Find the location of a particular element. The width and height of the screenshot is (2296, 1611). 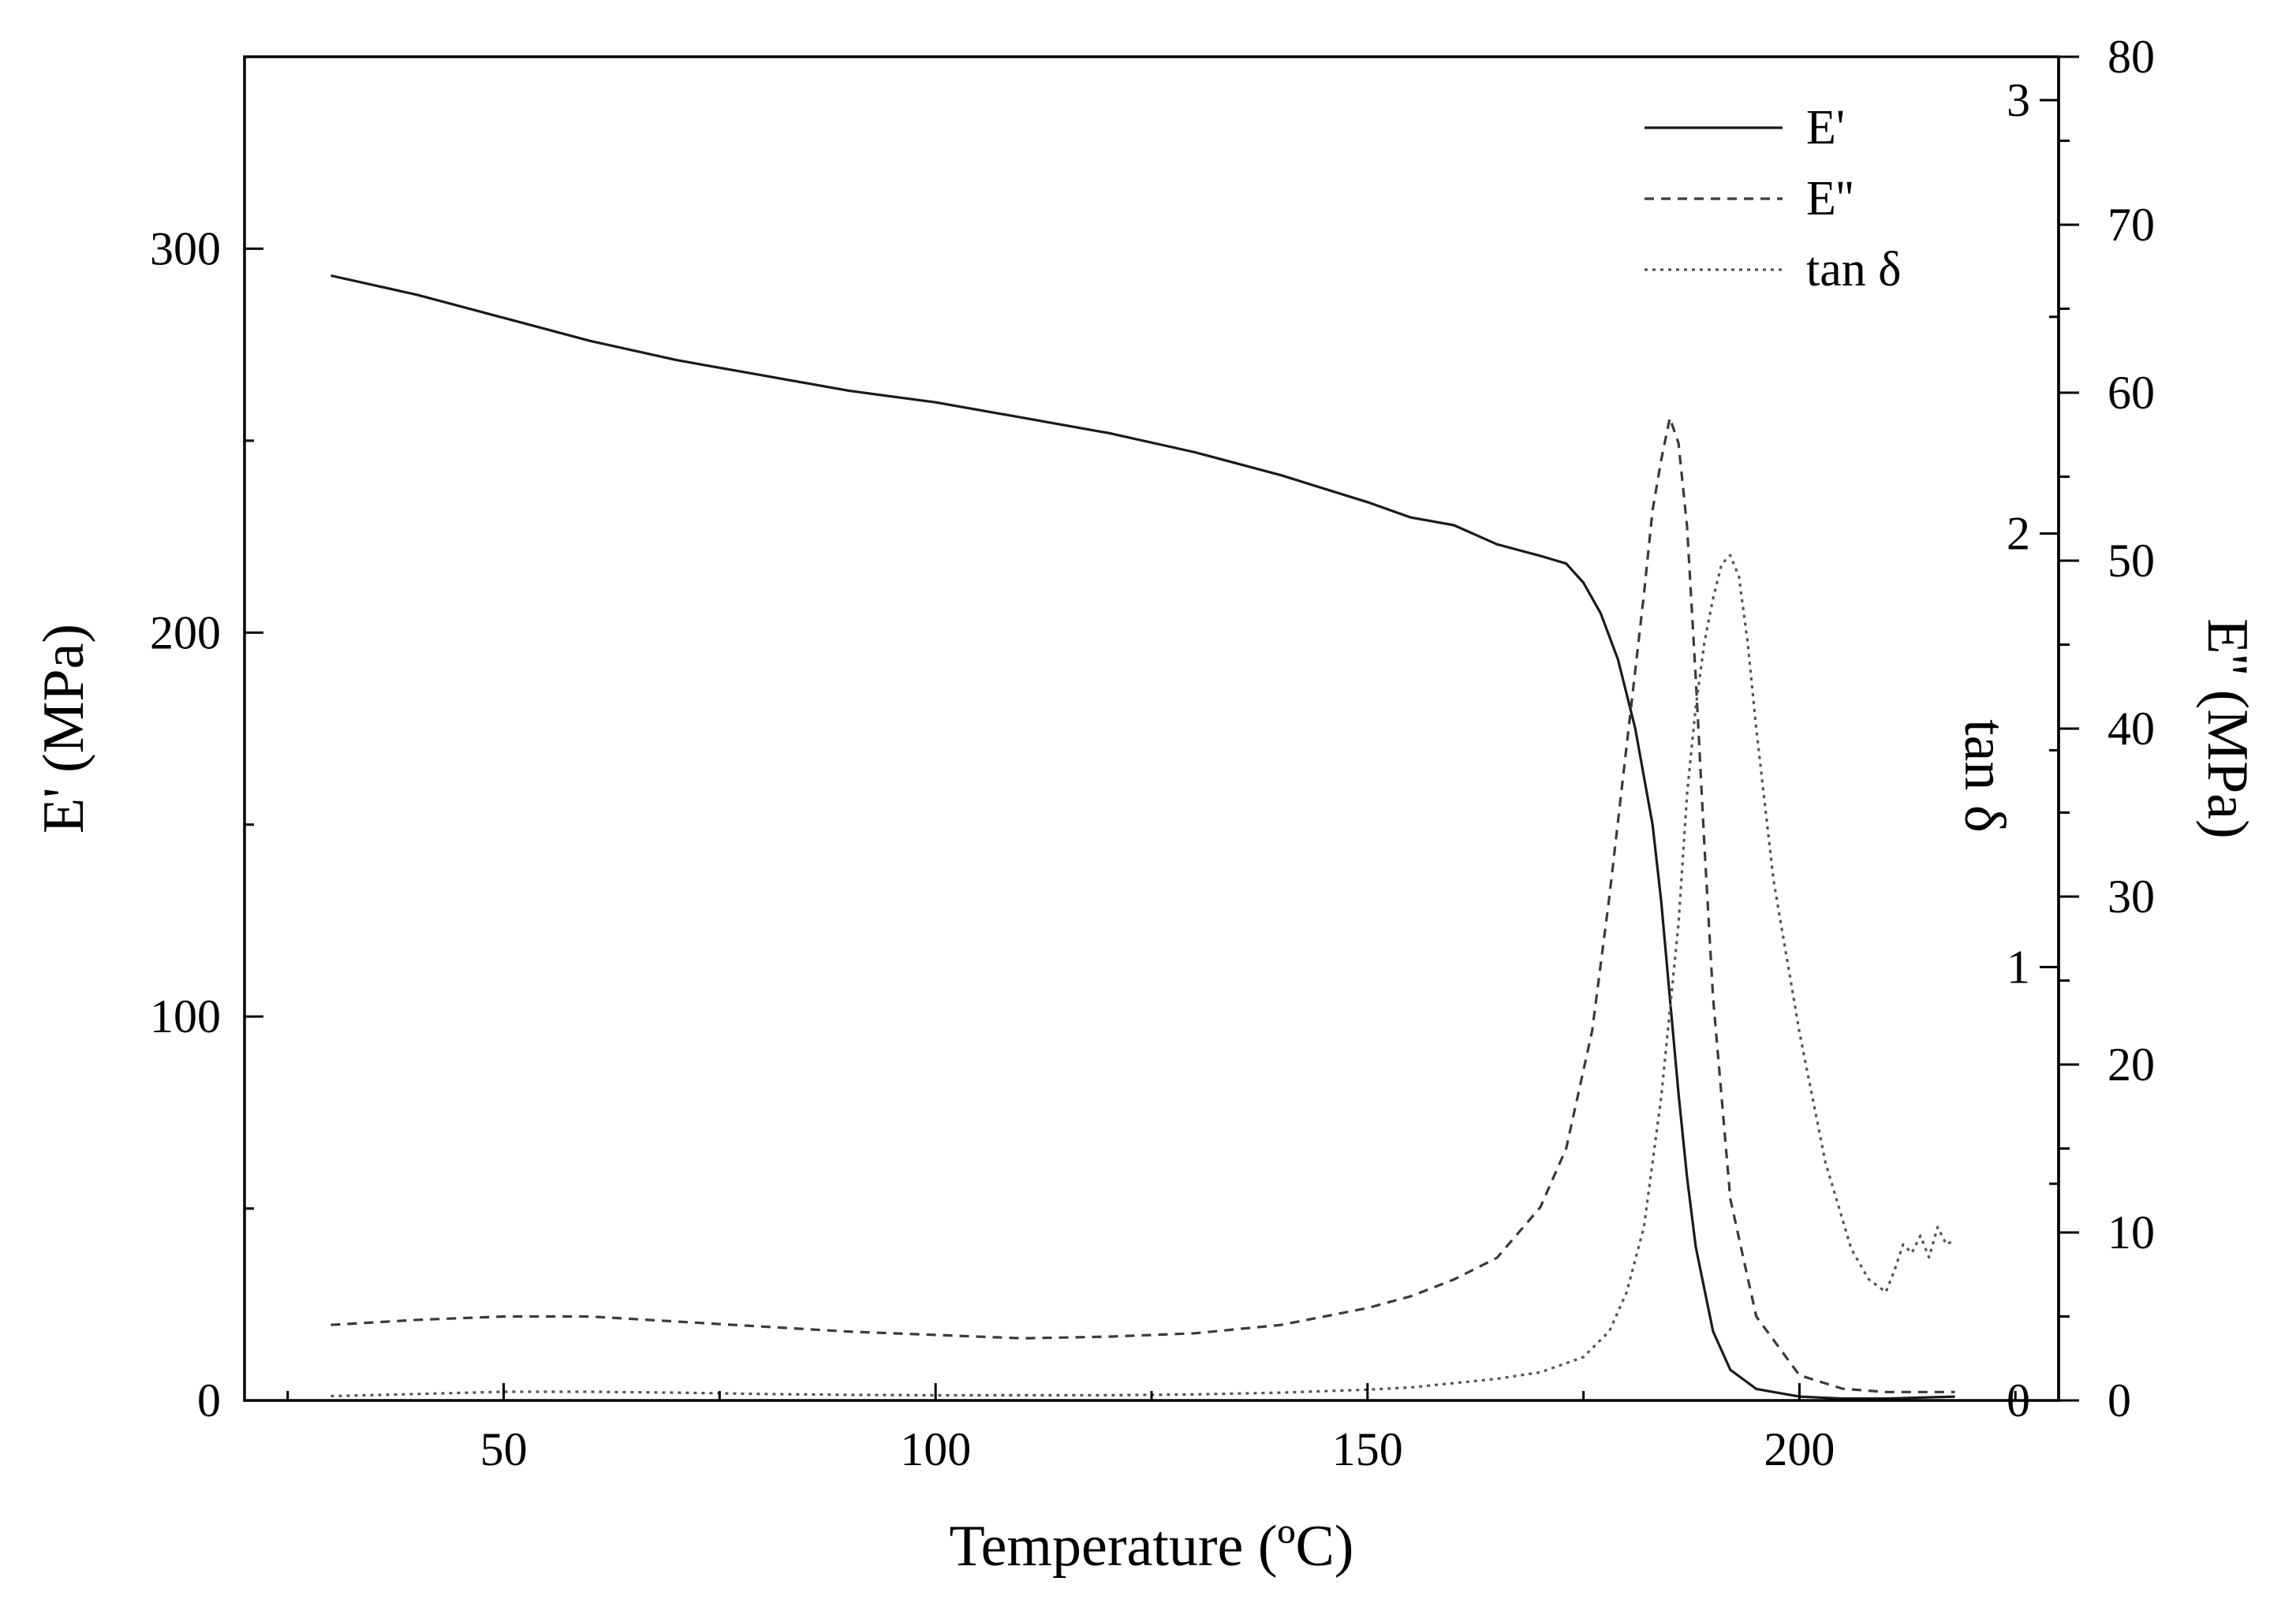

right-y-tick-label: 60 is located at coordinates (2131, 393).